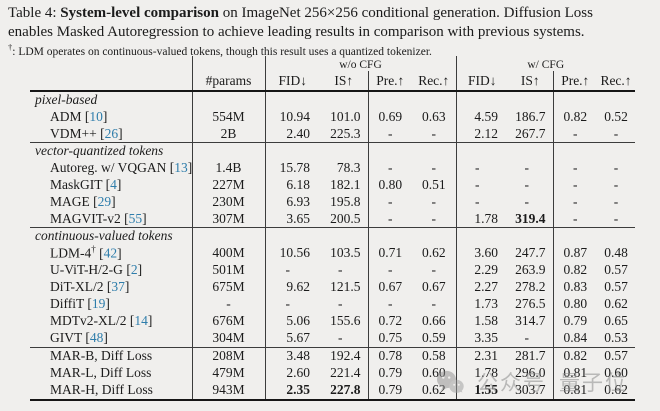 Image resolution: width=660 pixels, height=411 pixels. What do you see at coordinates (616, 116) in the screenshot?
I see `metric-cell: 0.52` at bounding box center [616, 116].